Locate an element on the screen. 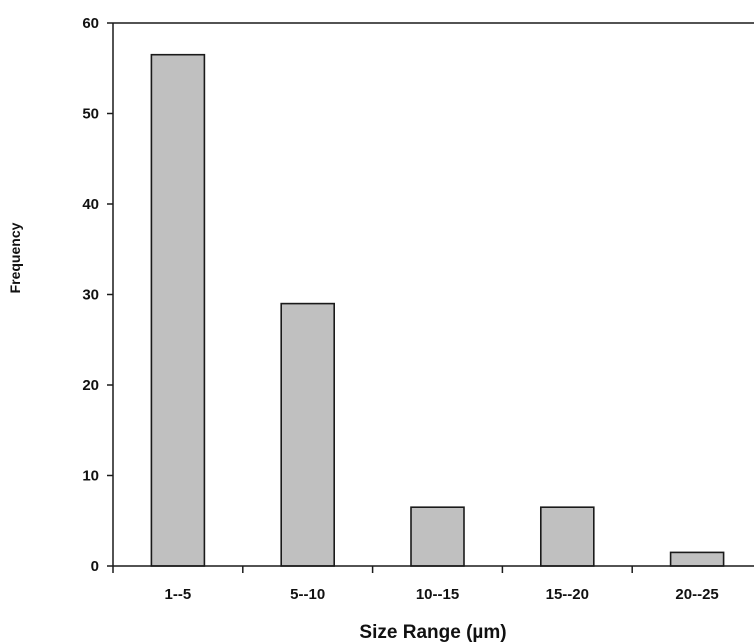 The image size is (754, 644). x-tick-label-10--15: 10--15 is located at coordinates (437, 594).